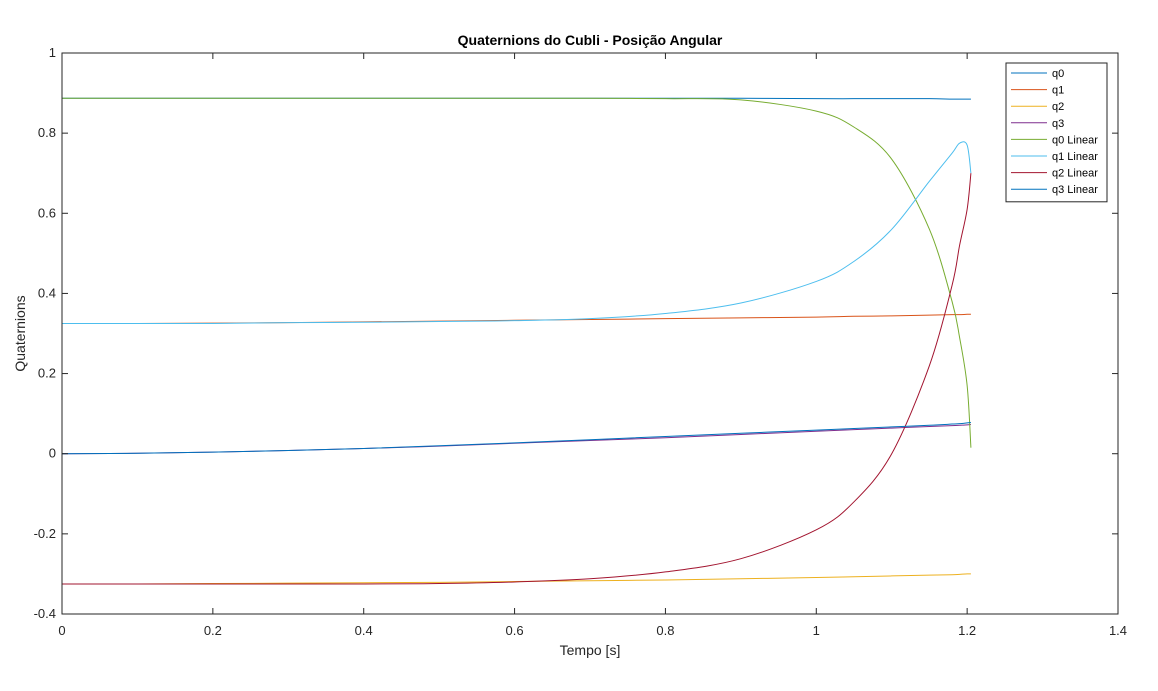 The height and width of the screenshot is (691, 1158). I want to click on y-tick-label: -0.4, so click(45, 613).